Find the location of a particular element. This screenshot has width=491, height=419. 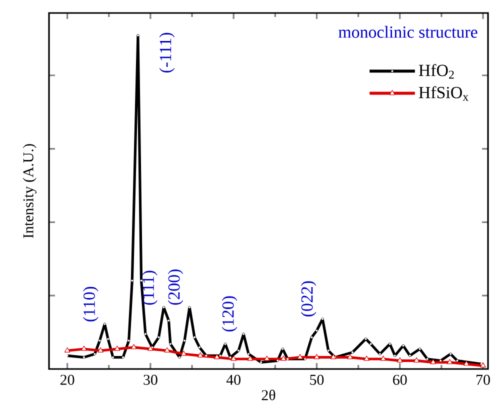

x-tick-label: 60 is located at coordinates (400, 379).